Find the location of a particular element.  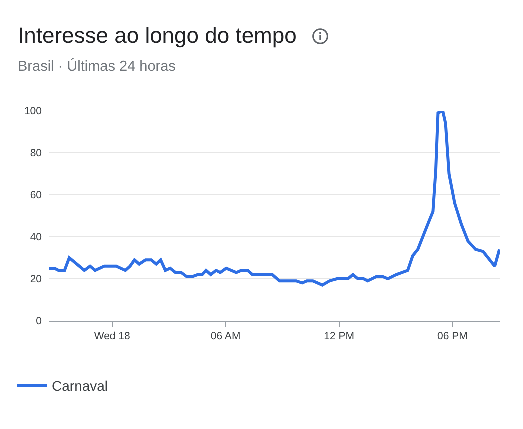

chart-subtitle: Brasil · Últimas 24 horas is located at coordinates (97, 67).